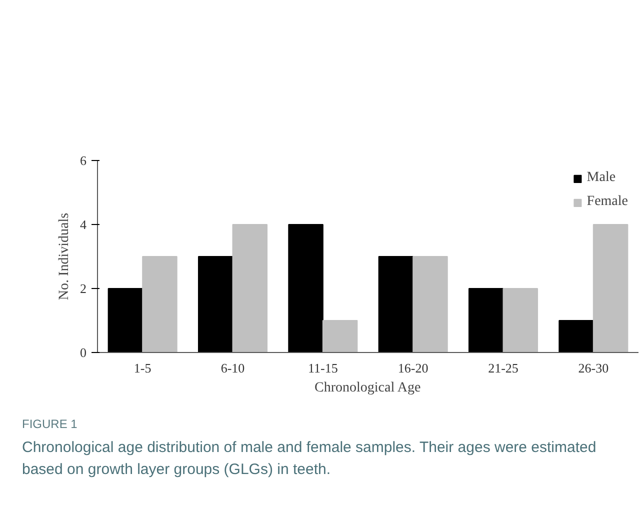  I want to click on y-axis-title: No. Individuals, so click(64, 256).